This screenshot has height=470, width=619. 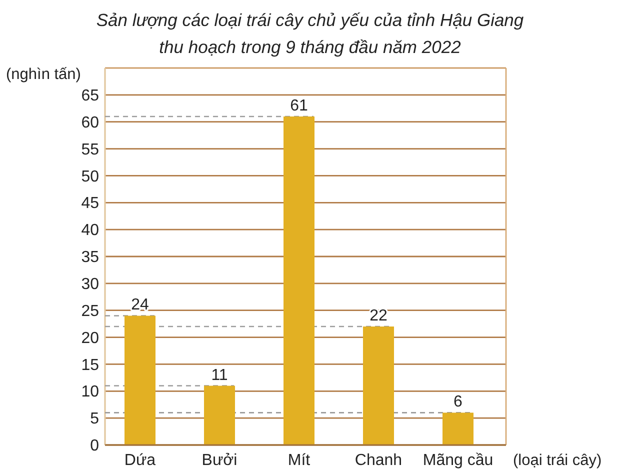 What do you see at coordinates (95, 446) in the screenshot?
I see `y-tick-label: 0` at bounding box center [95, 446].